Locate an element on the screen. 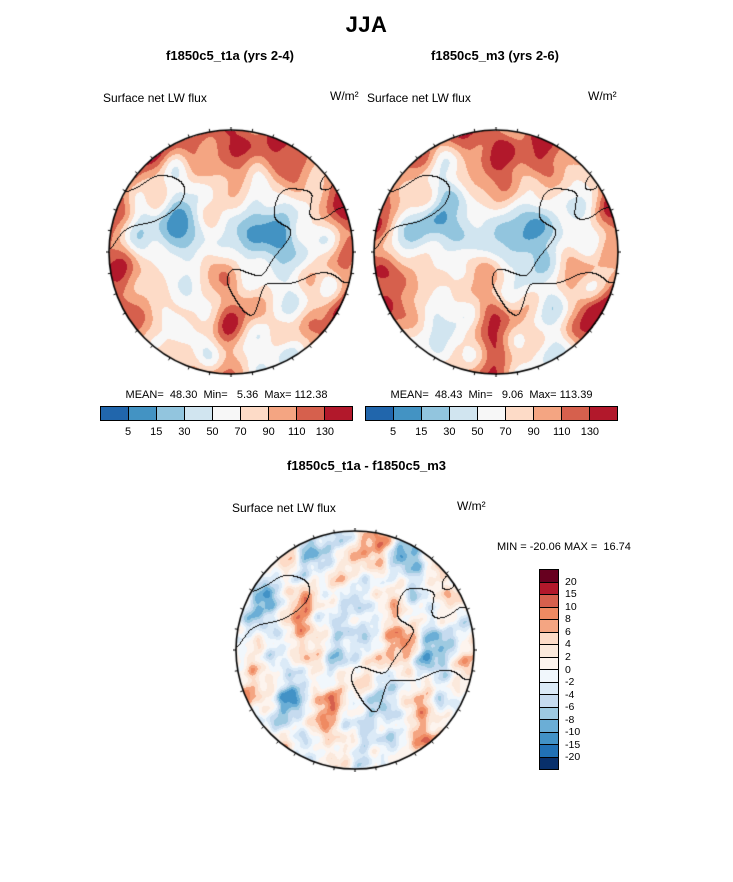  colorbar-tick-label: -6 is located at coordinates (570, 707).